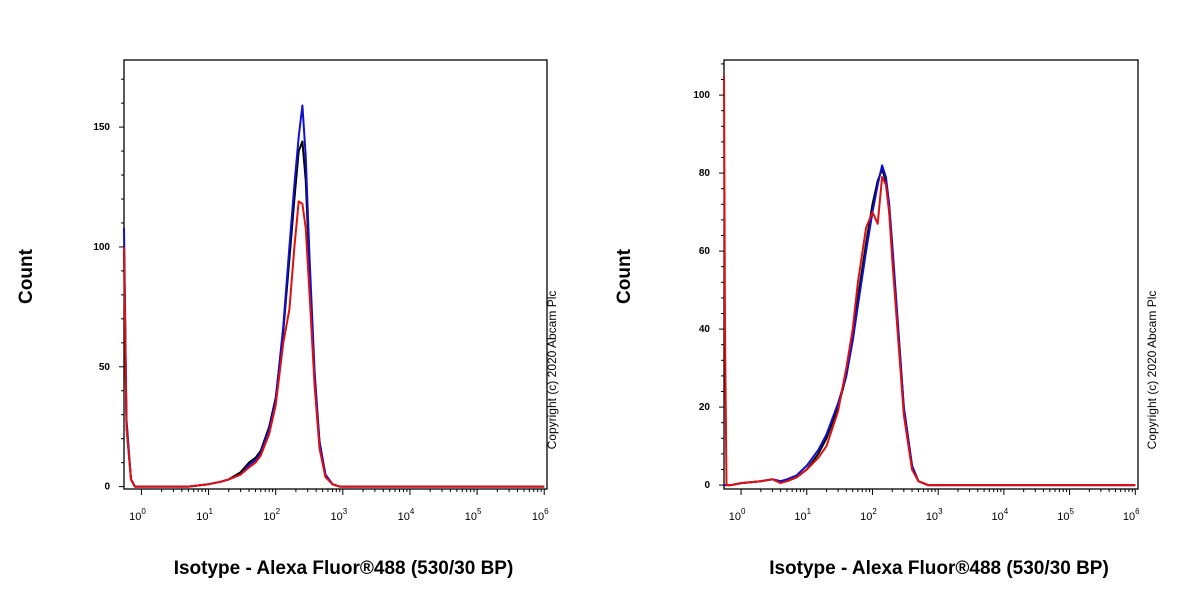  Describe the element at coordinates (705, 407) in the screenshot. I see `y-tick-label: 20` at that location.